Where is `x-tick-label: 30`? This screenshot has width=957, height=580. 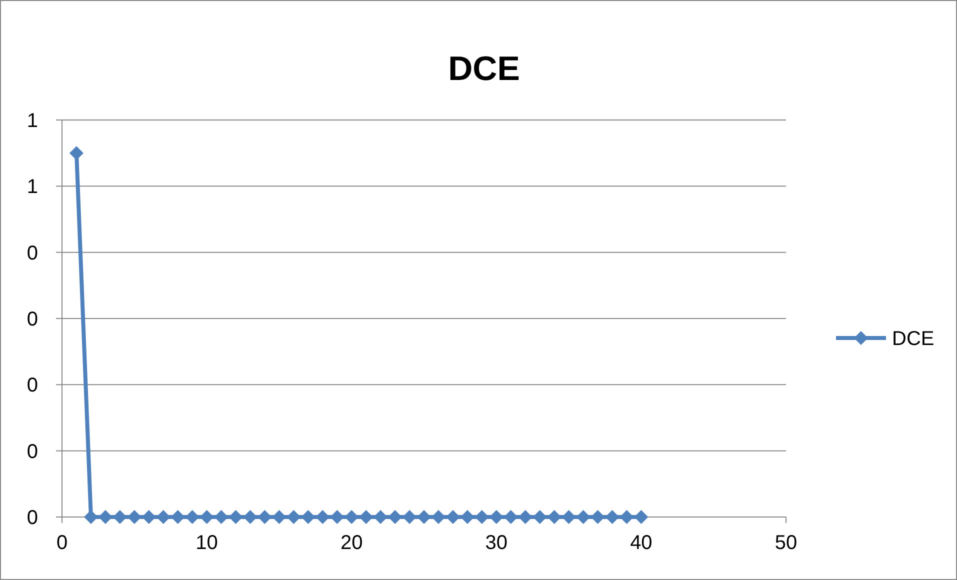 x-tick-label: 30 is located at coordinates (496, 543).